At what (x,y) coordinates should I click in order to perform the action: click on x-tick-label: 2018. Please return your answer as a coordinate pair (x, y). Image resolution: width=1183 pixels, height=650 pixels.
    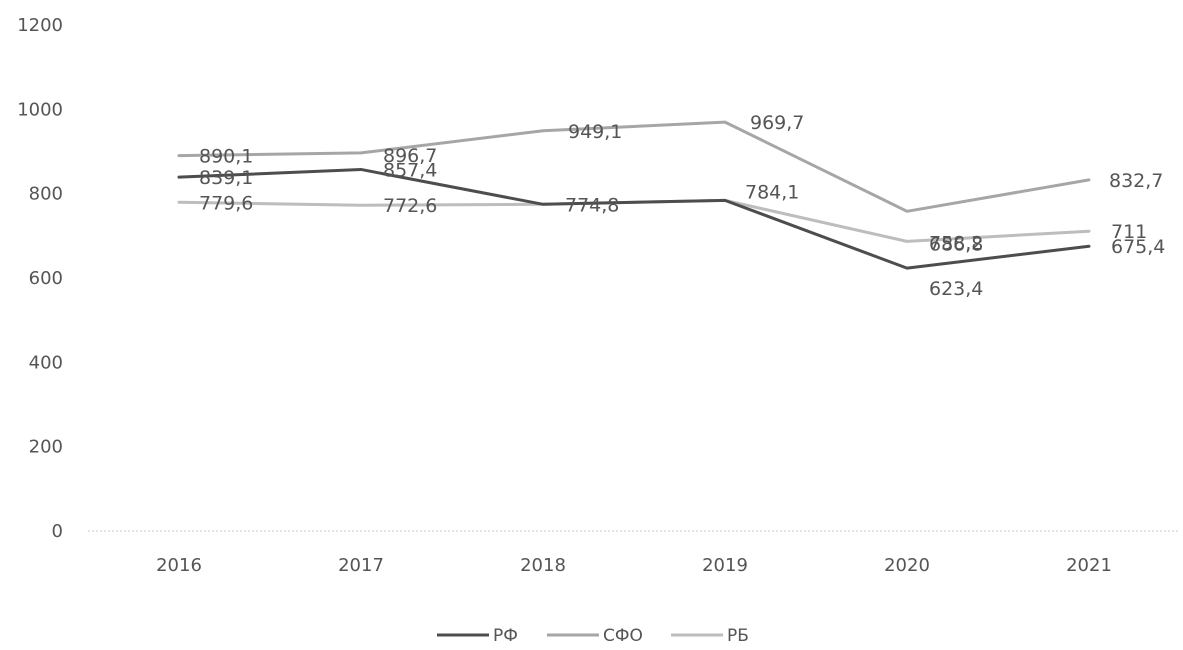
    Looking at the image, I should click on (543, 565).